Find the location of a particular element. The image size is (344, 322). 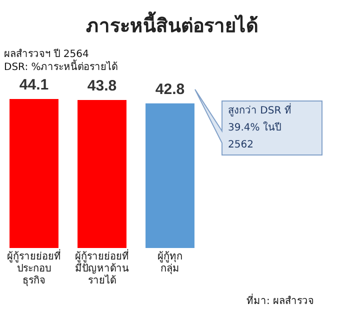

text: สูงกว่า DSR ที่ 39.4% ในปี 2562 is located at coordinates (260, 126).